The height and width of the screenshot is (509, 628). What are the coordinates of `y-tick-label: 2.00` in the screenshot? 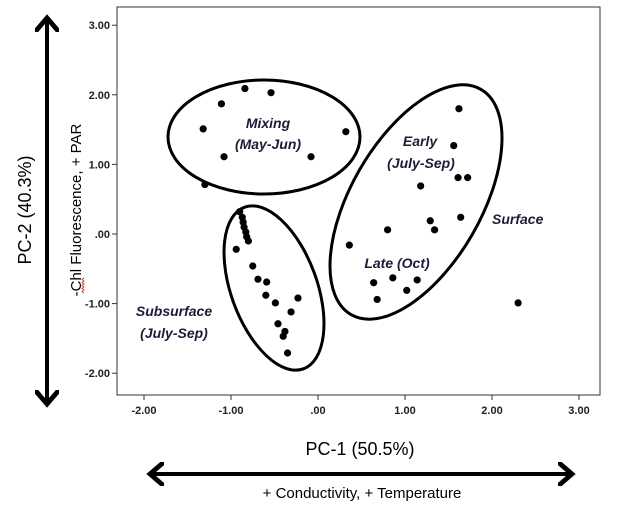 It's located at (99, 96).